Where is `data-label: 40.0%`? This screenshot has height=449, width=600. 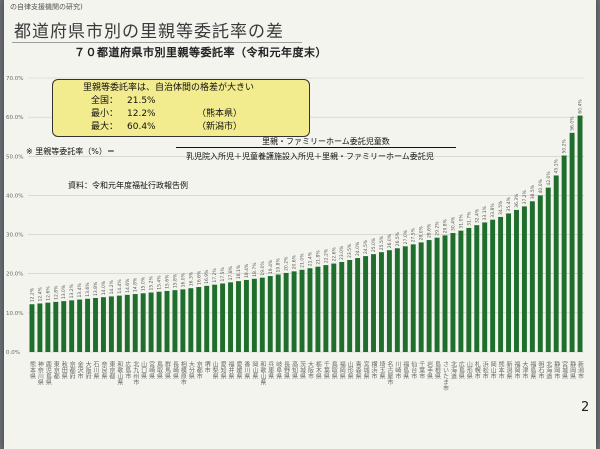 data-label: 40.0% is located at coordinates (541, 185).